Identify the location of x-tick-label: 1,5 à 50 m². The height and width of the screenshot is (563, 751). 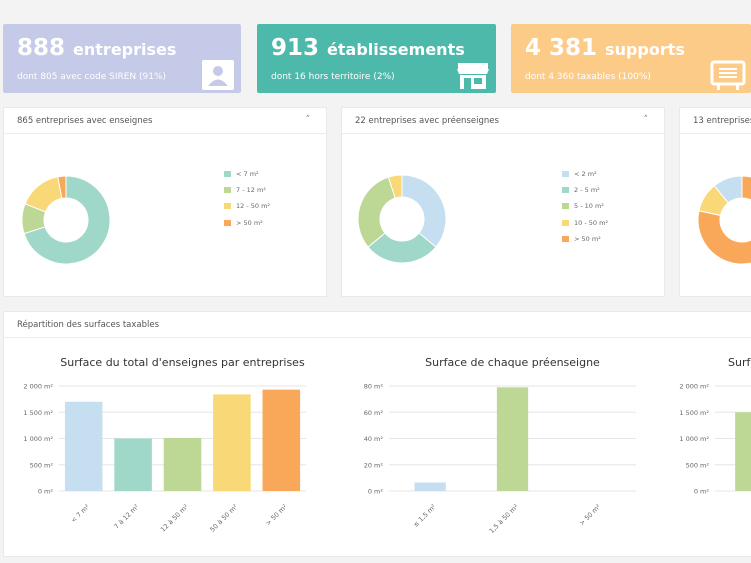
(504, 518).